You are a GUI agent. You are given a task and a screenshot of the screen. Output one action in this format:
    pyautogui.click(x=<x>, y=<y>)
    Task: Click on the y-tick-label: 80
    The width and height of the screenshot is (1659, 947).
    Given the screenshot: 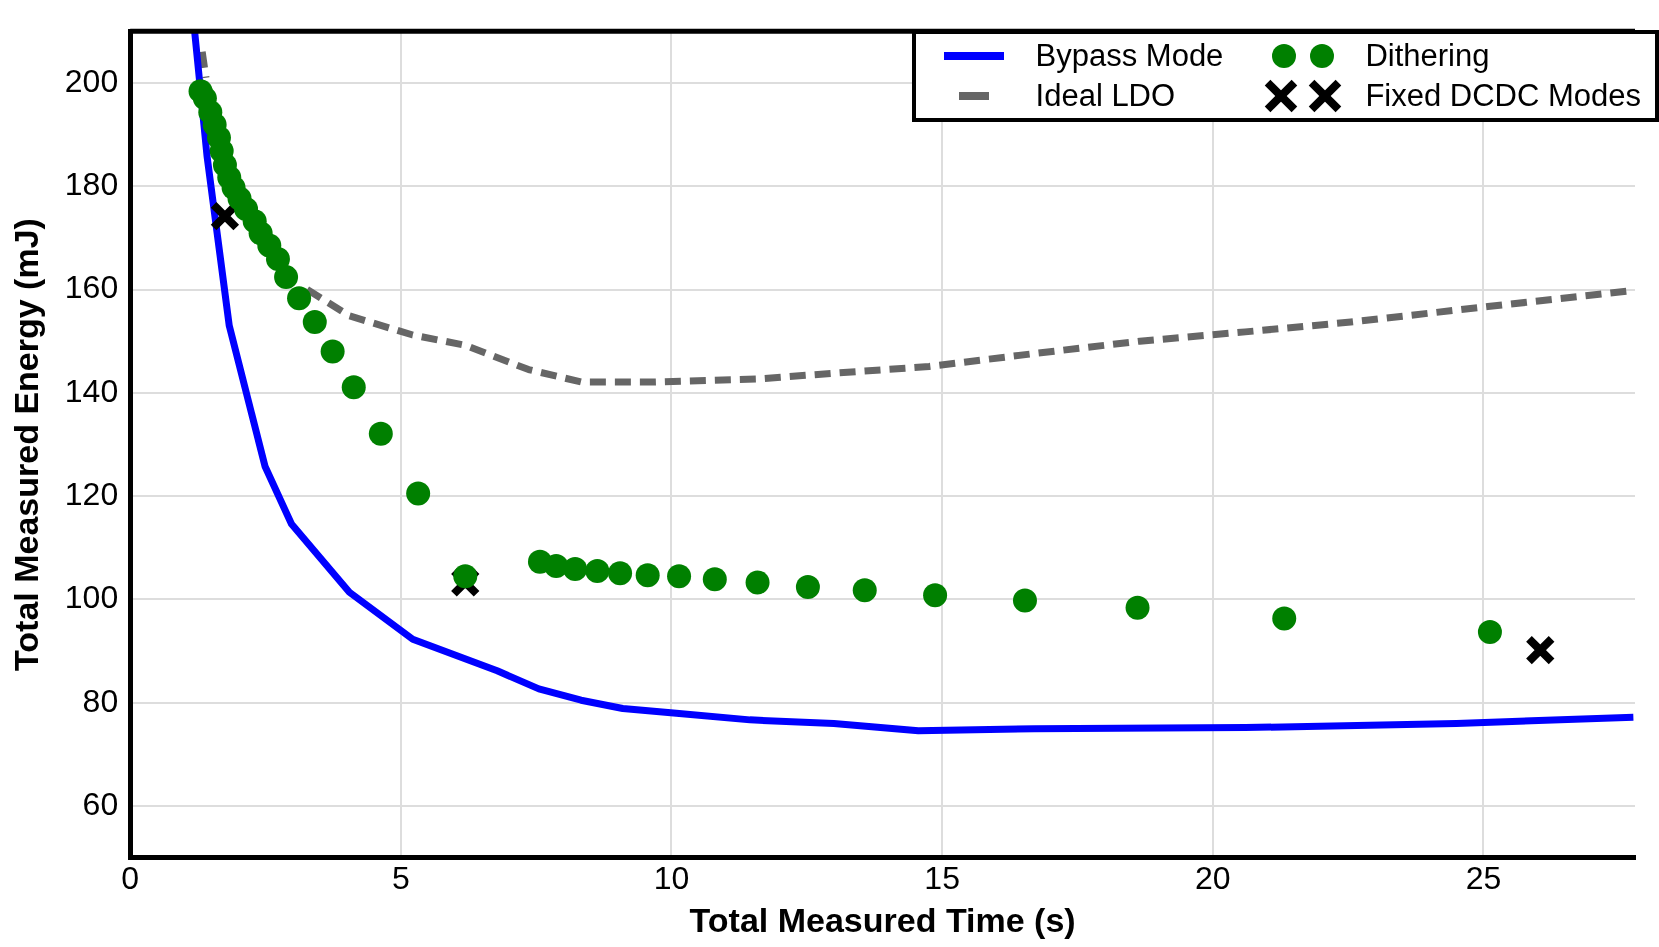 What is the action you would take?
    pyautogui.click(x=100, y=700)
    